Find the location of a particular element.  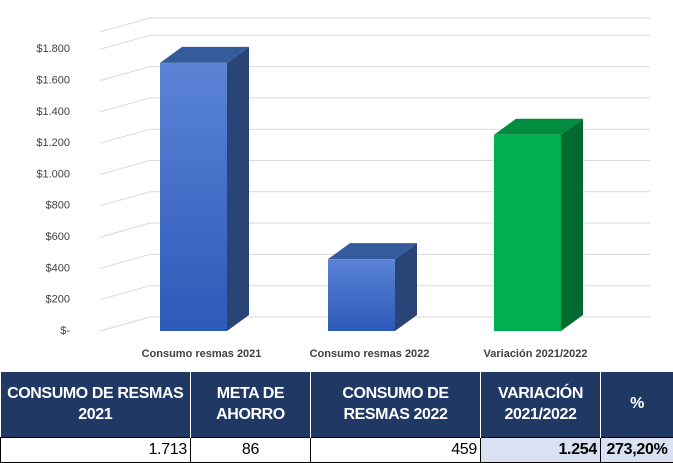

y-tick-label: $1.400 is located at coordinates (53, 112).